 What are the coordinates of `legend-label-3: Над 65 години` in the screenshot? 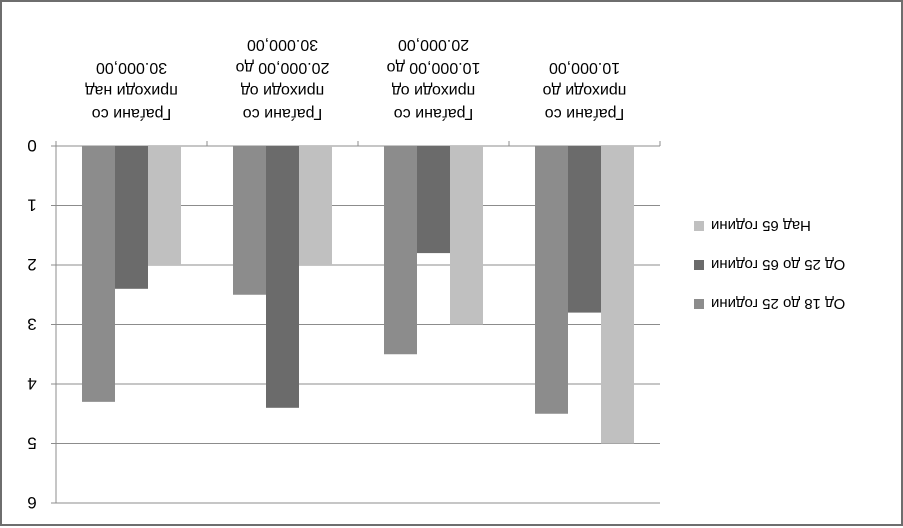 It's located at (761, 225).